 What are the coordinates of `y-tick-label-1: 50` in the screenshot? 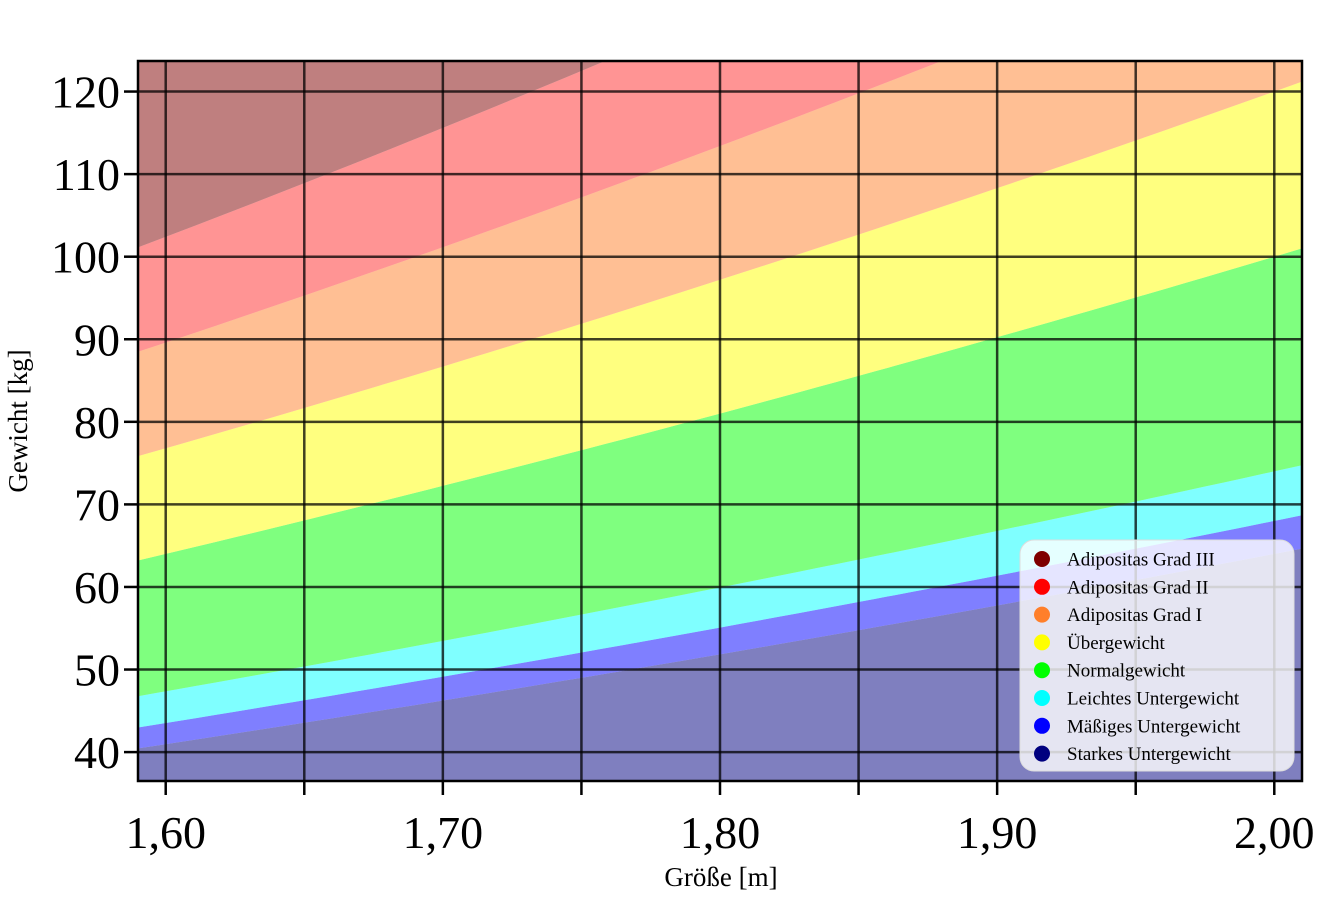 It's located at (97, 670).